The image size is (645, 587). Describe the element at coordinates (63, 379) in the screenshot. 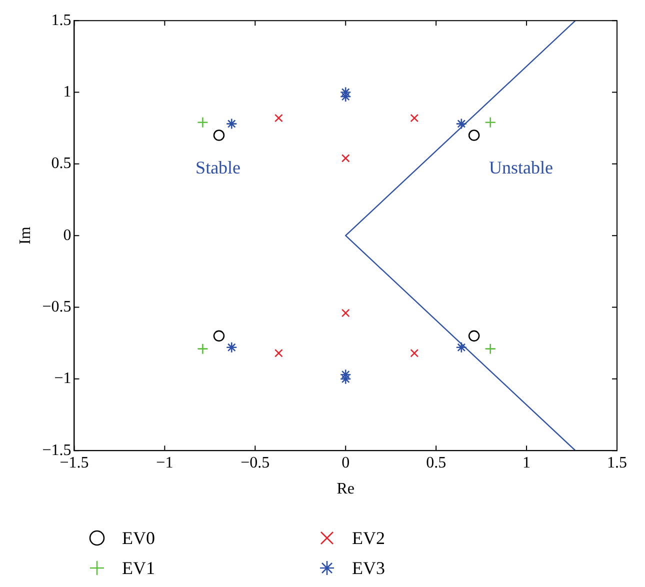

I see `y-tick-label: −1` at that location.